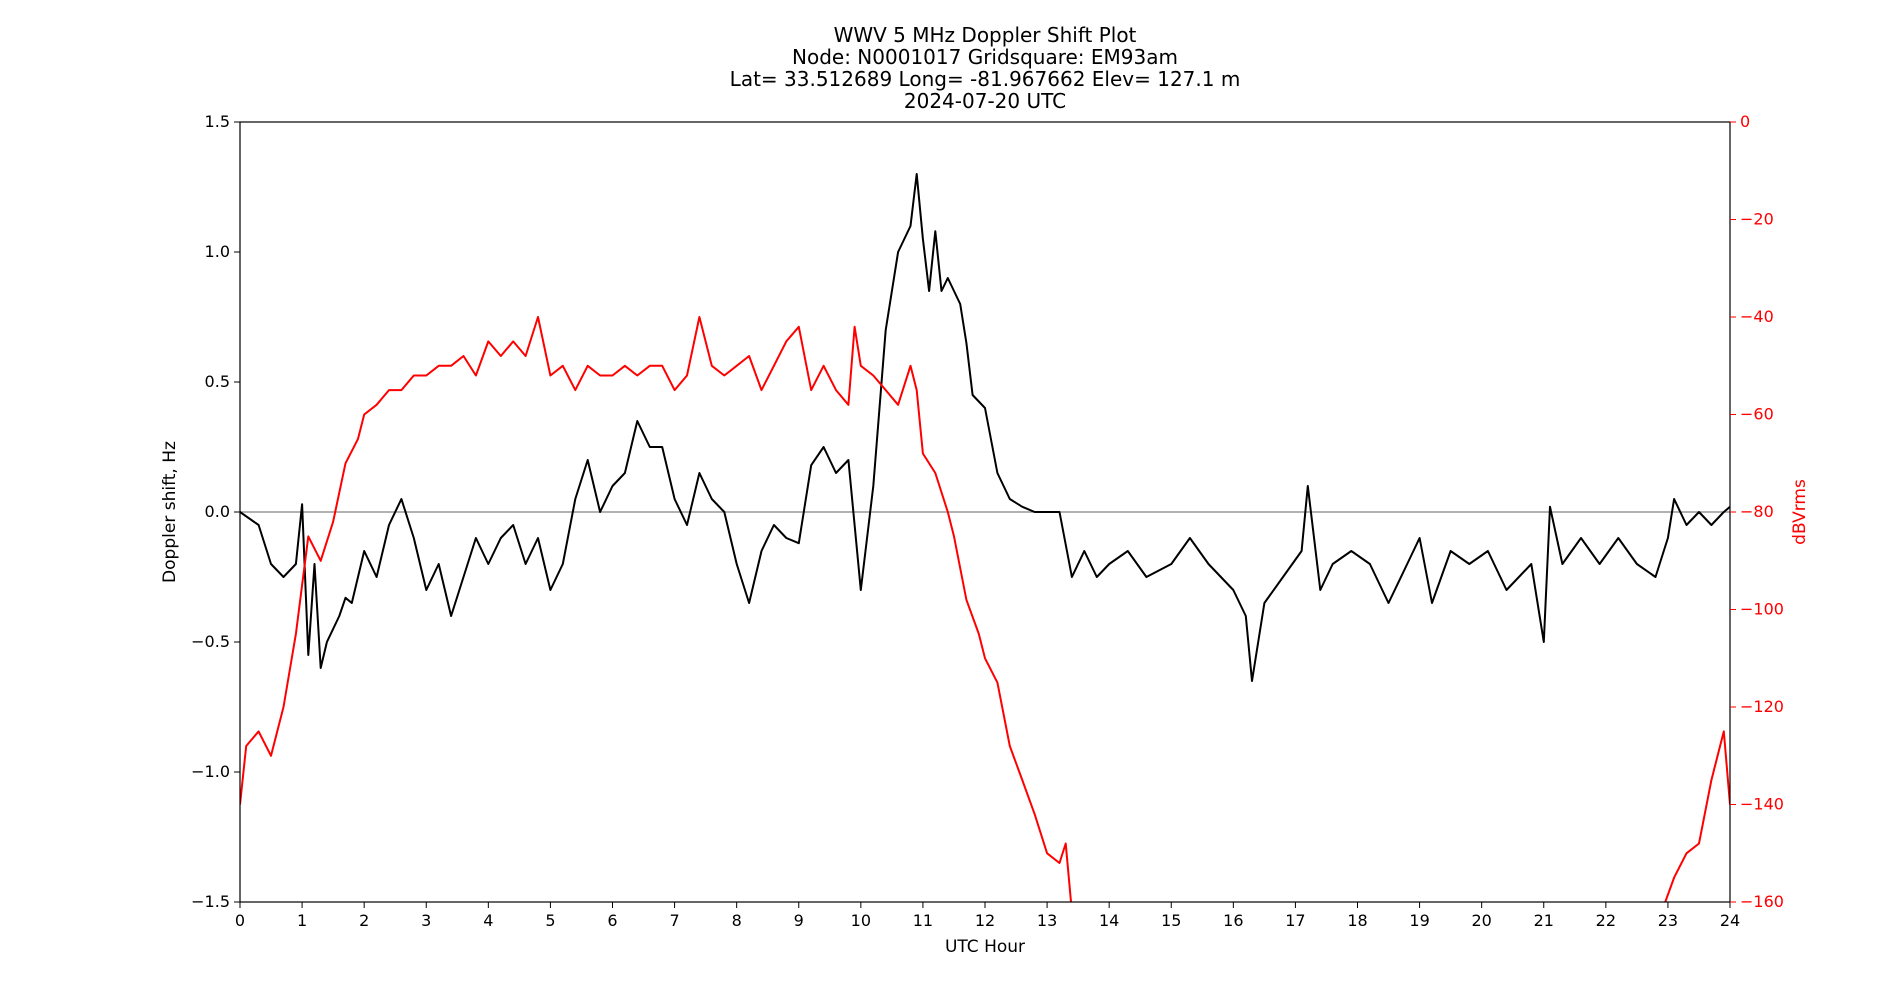  What do you see at coordinates (488, 920) in the screenshot?
I see `x-tick-label: 4` at bounding box center [488, 920].